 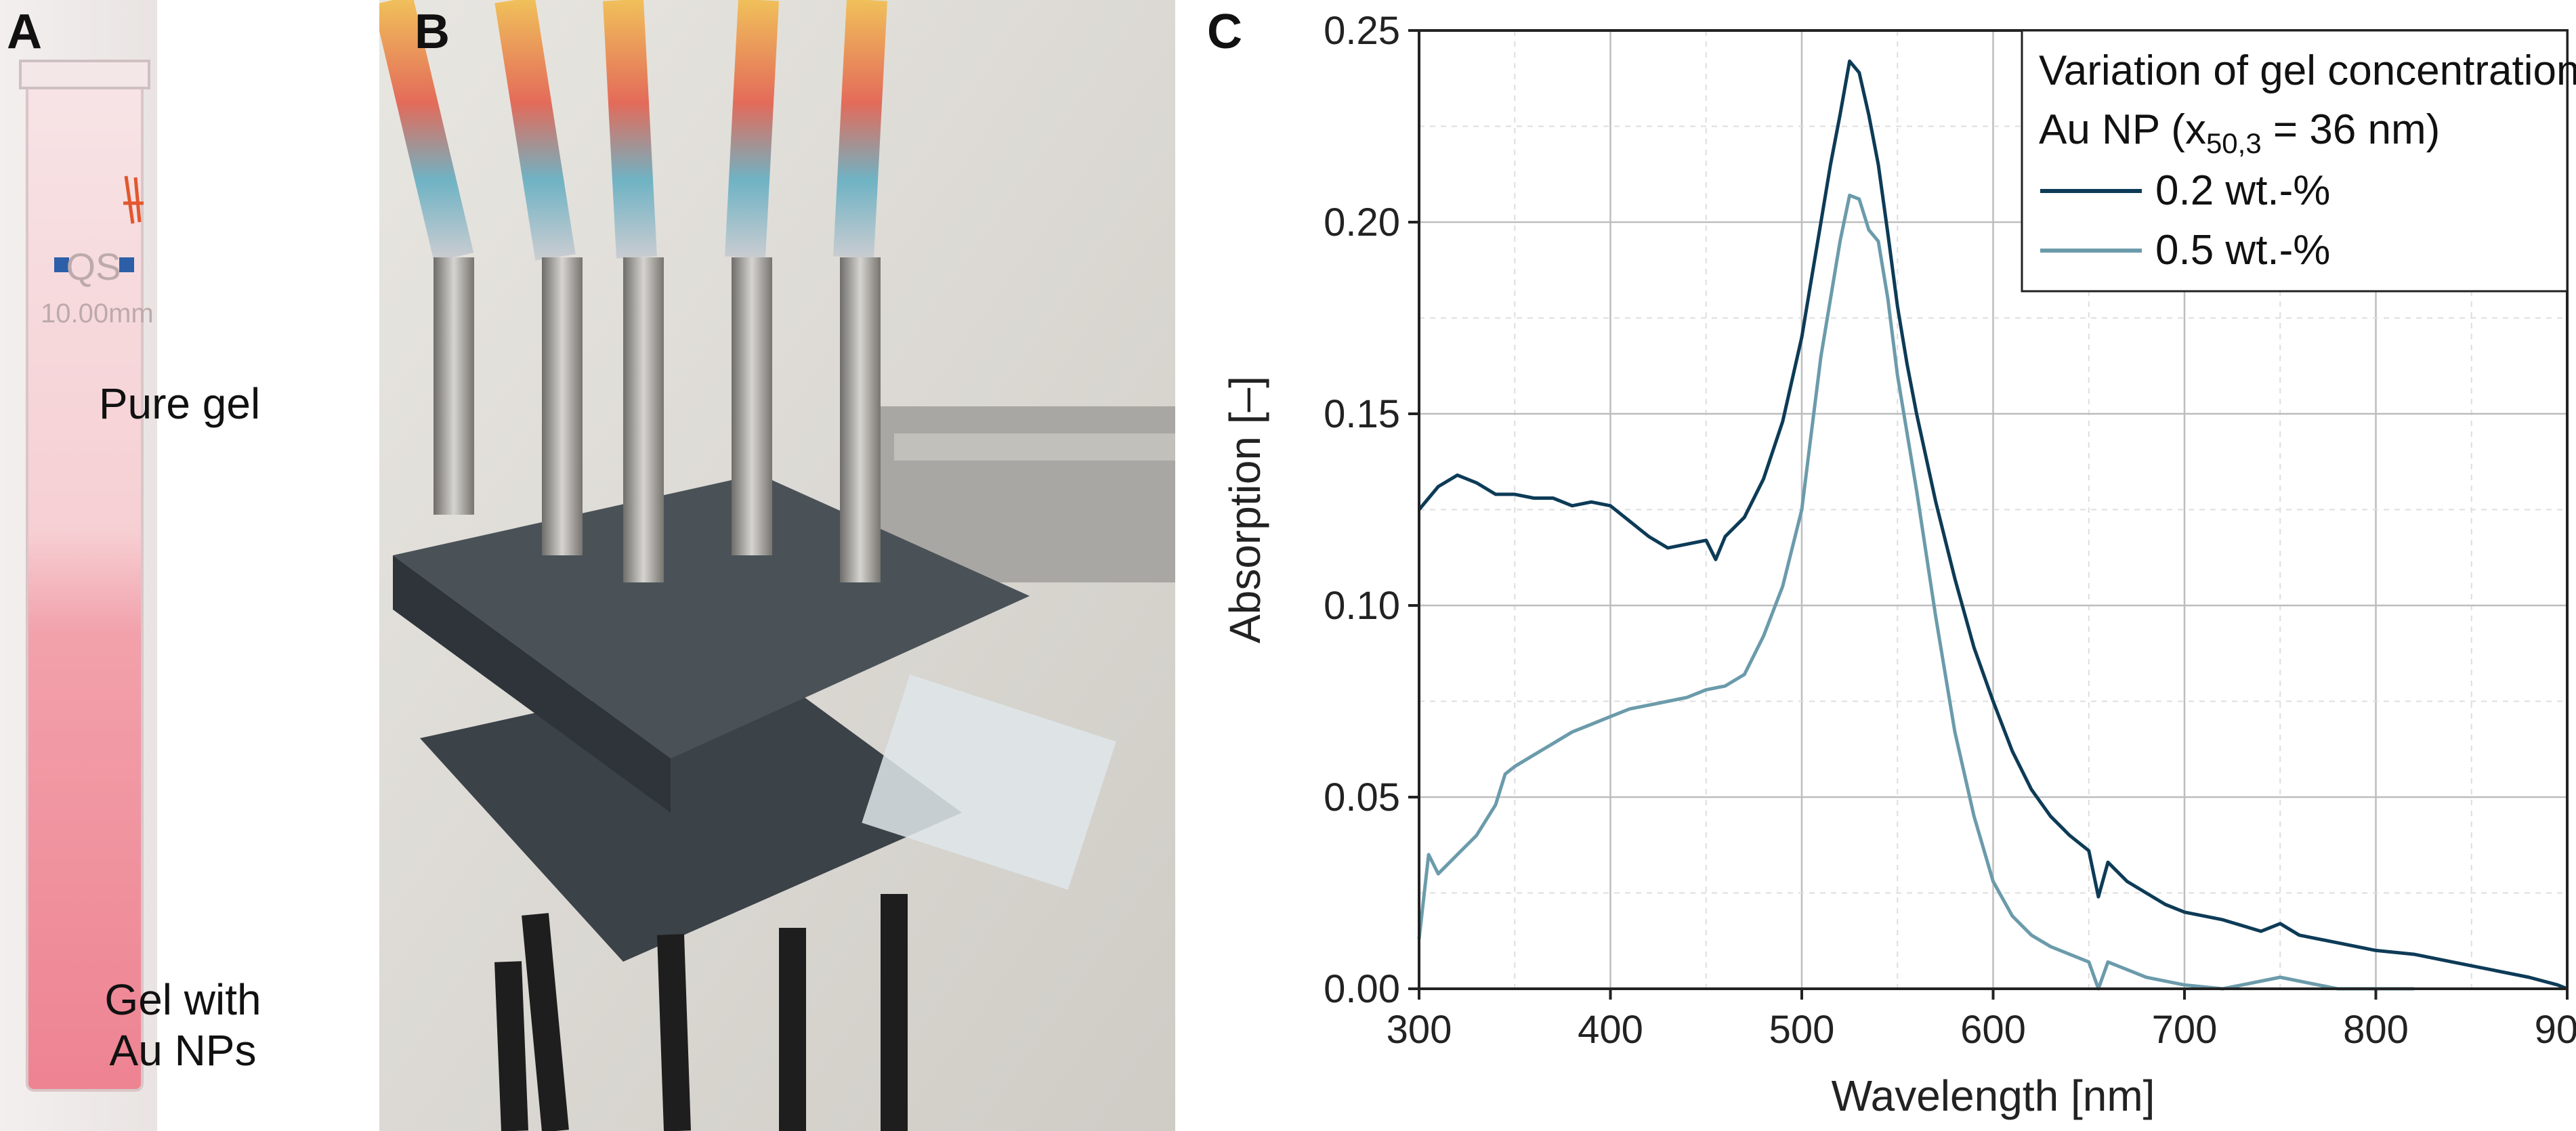 I want to click on handwritten-mark, so click(x=134, y=200).